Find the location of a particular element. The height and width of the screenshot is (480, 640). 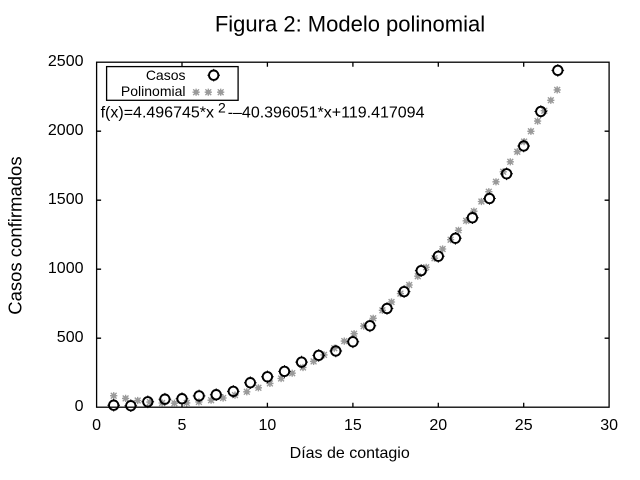

svg-text: 1000 is located at coordinates (66, 268).